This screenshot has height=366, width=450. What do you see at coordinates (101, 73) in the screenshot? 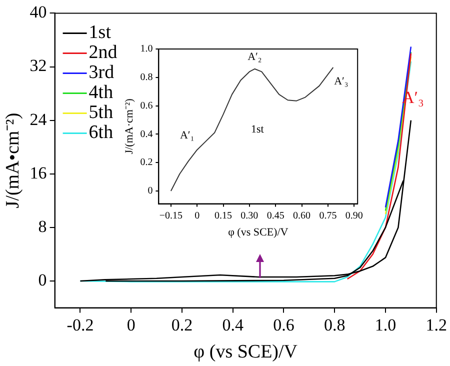
I see `legend-label: 3rd` at bounding box center [101, 73].